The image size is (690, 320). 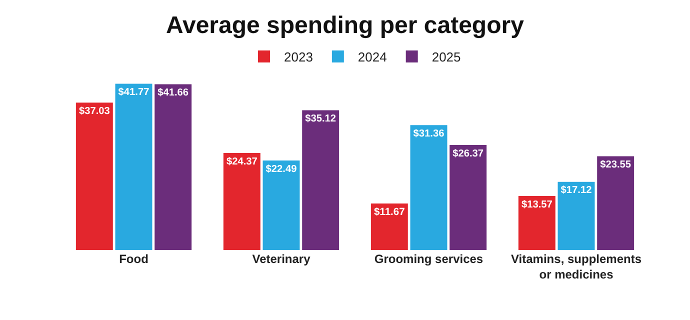 I want to click on x-tick-label: Grooming services, so click(x=429, y=259).